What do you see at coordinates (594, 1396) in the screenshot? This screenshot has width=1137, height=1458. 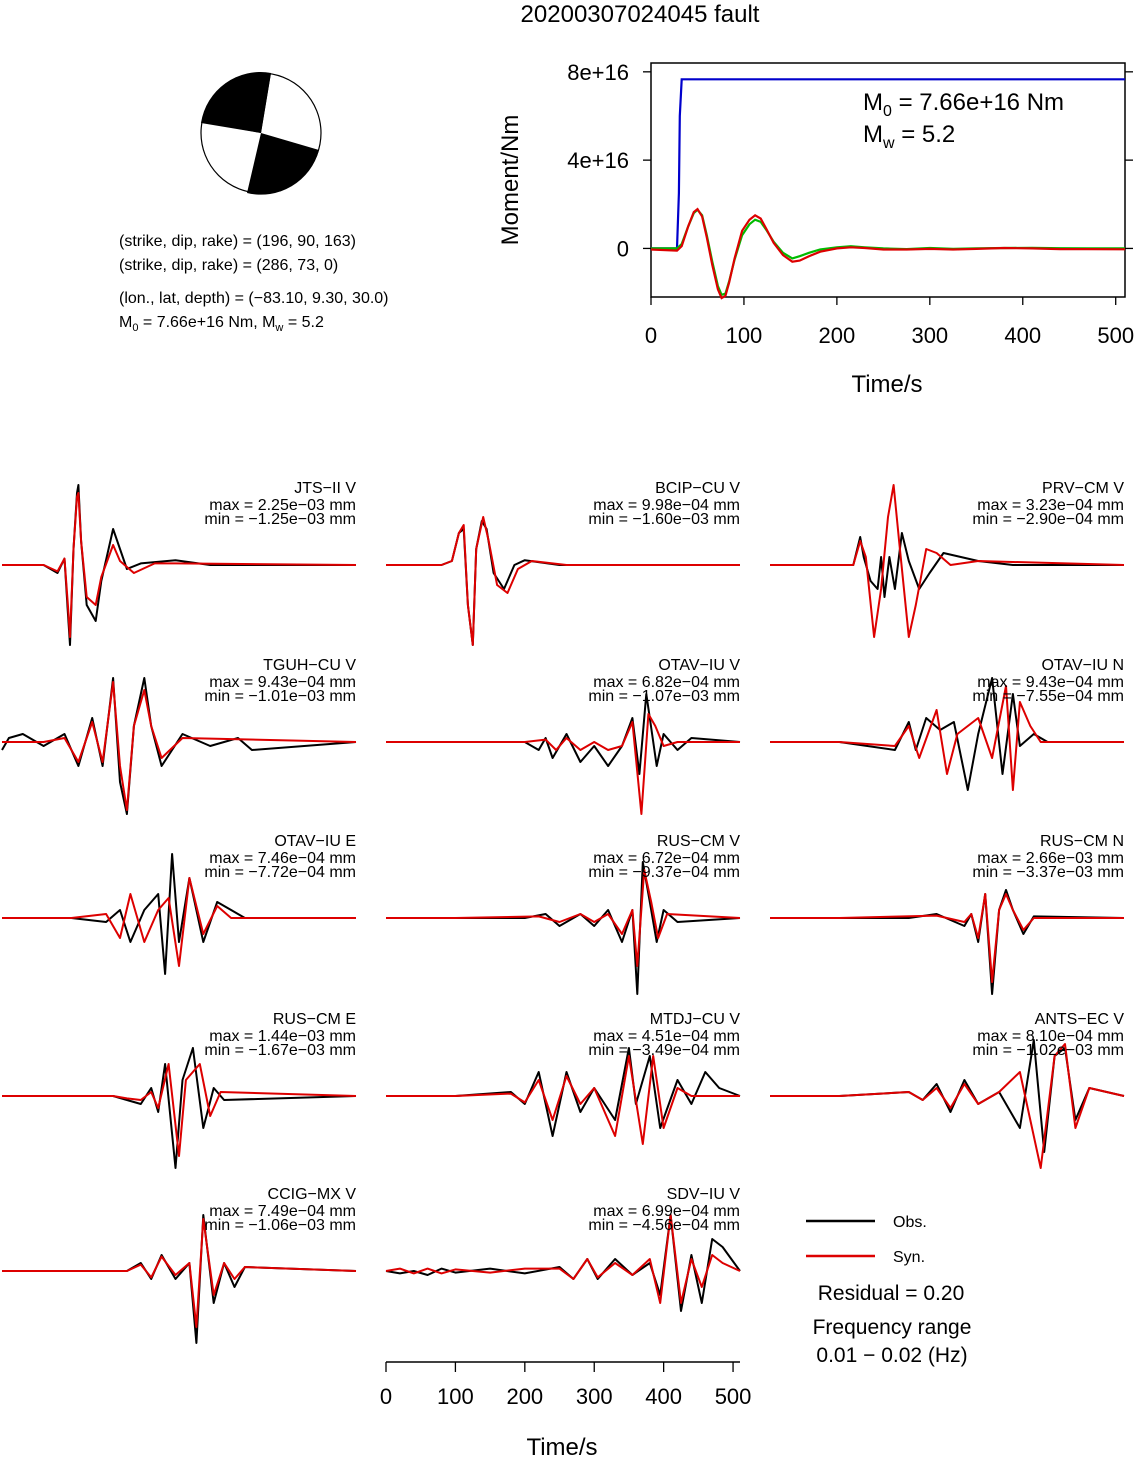 I see `waveform-xtick-label-300: 300` at bounding box center [594, 1396].